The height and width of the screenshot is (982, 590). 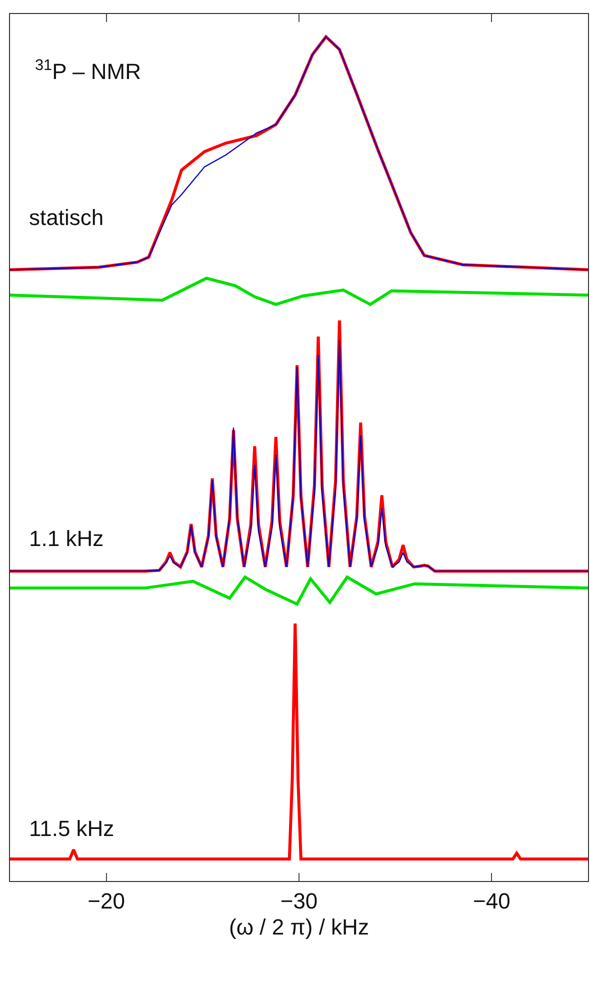 I want to click on x-tick-label: −30, so click(x=299, y=901).